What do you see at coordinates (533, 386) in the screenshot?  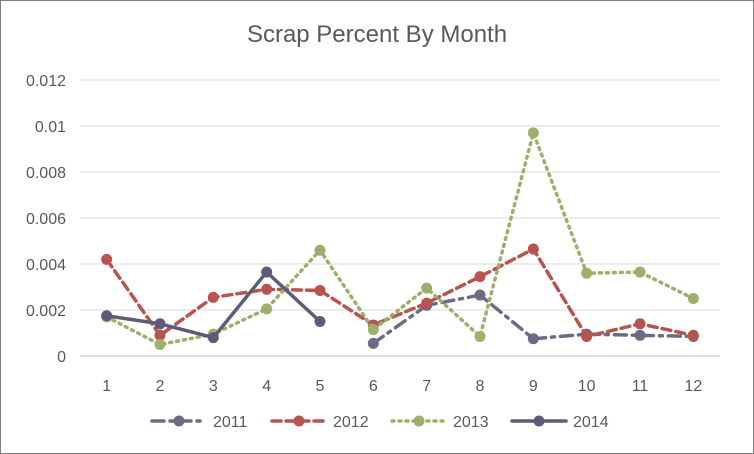 I see `x-tick-label: 9` at bounding box center [533, 386].